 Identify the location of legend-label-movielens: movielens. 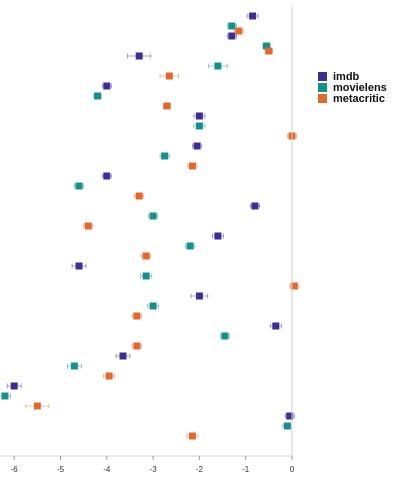
(360, 88).